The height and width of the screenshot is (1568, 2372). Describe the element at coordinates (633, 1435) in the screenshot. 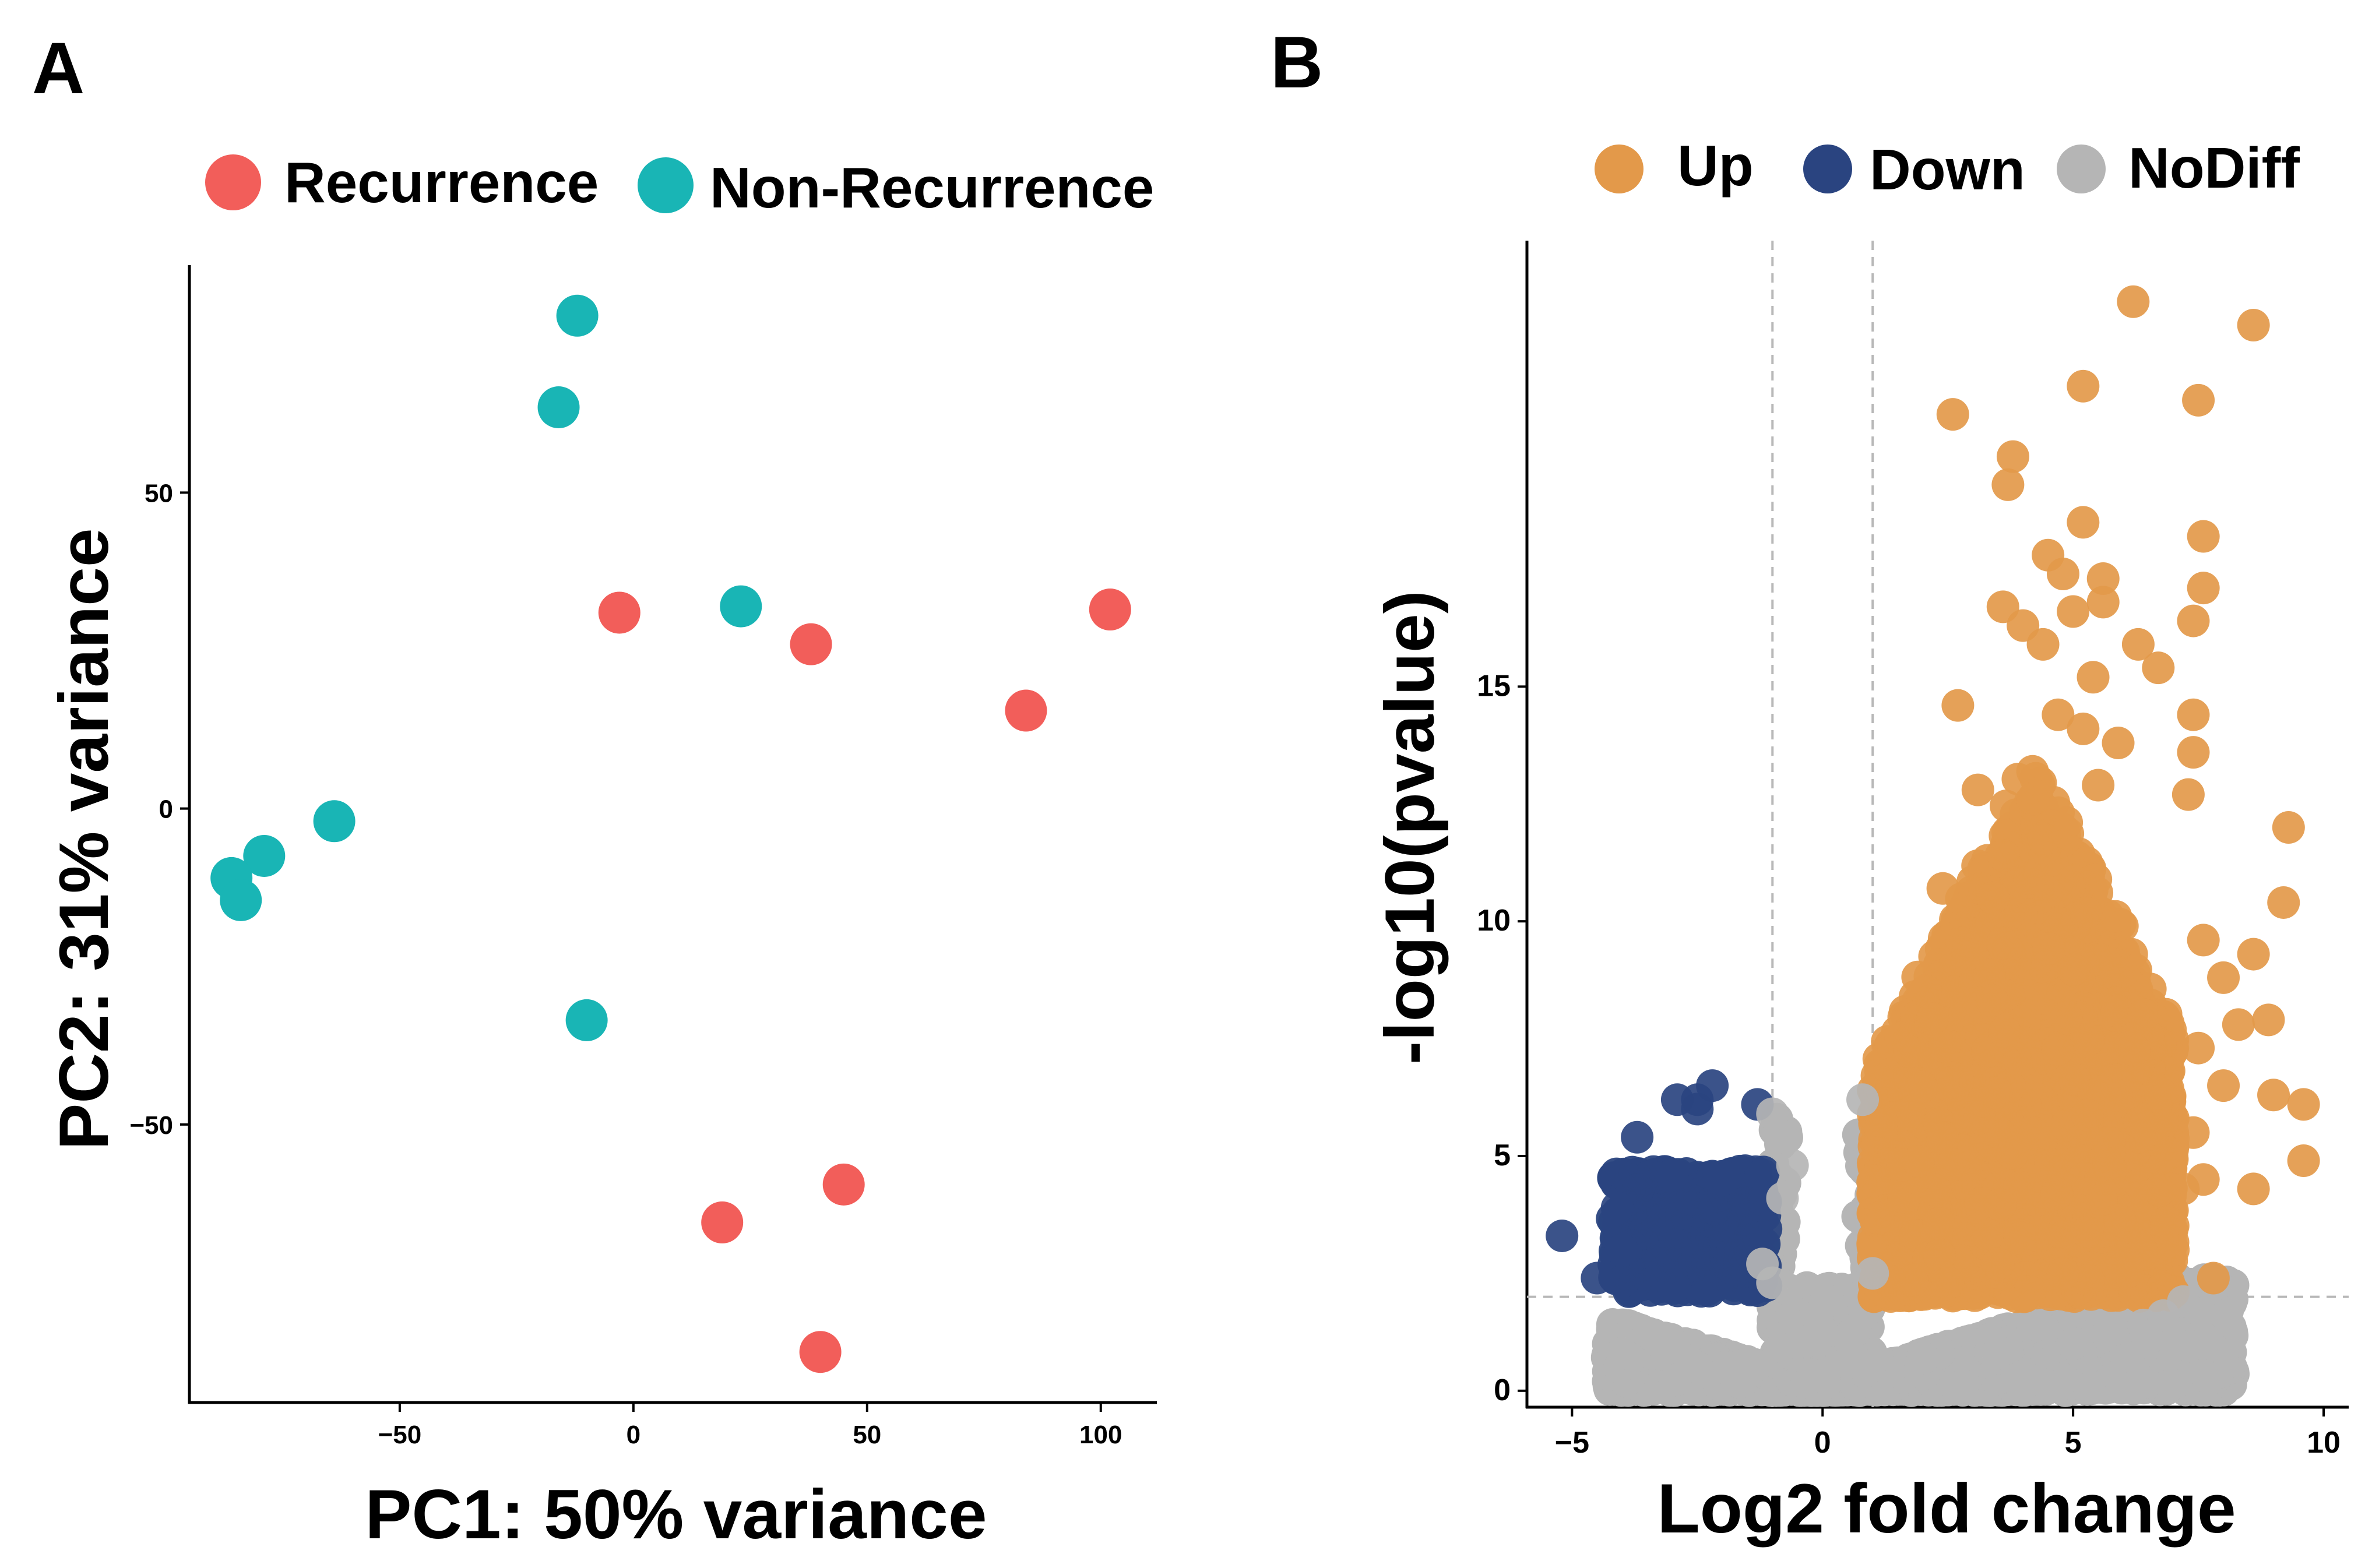

I see `x-tick-label: 0` at that location.